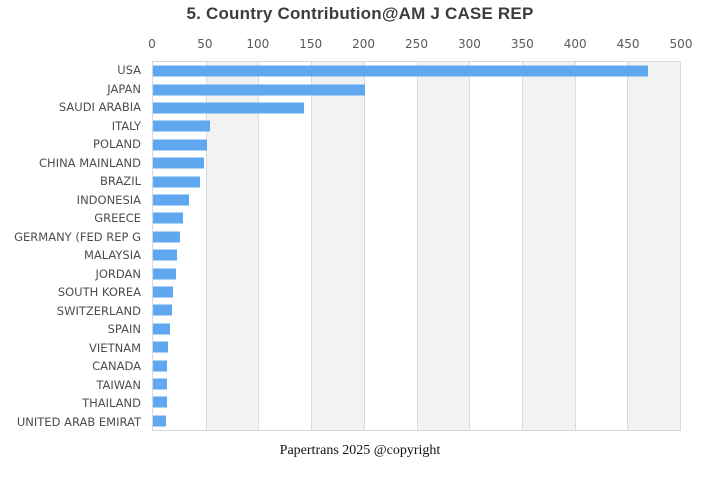  Describe the element at coordinates (112, 255) in the screenshot. I see `y-axis-label: MALAYSIA` at that location.